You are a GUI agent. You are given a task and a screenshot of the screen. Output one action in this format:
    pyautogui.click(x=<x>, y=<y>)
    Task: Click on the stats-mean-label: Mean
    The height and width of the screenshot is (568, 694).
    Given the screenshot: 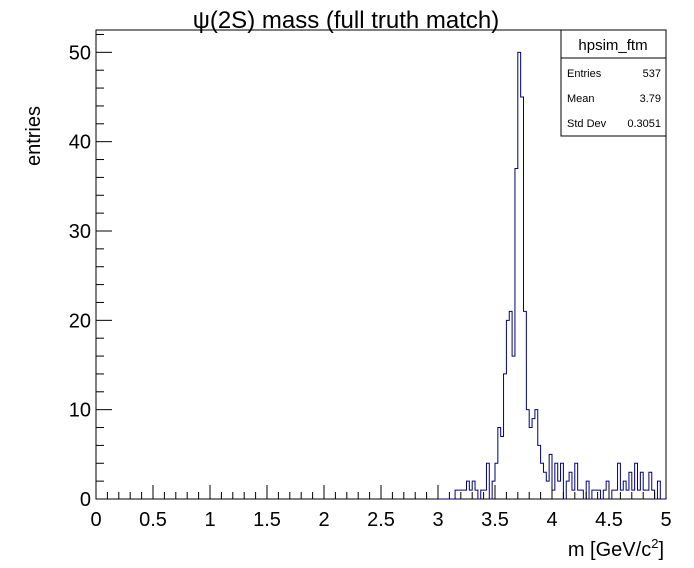 What is the action you would take?
    pyautogui.click(x=581, y=99)
    